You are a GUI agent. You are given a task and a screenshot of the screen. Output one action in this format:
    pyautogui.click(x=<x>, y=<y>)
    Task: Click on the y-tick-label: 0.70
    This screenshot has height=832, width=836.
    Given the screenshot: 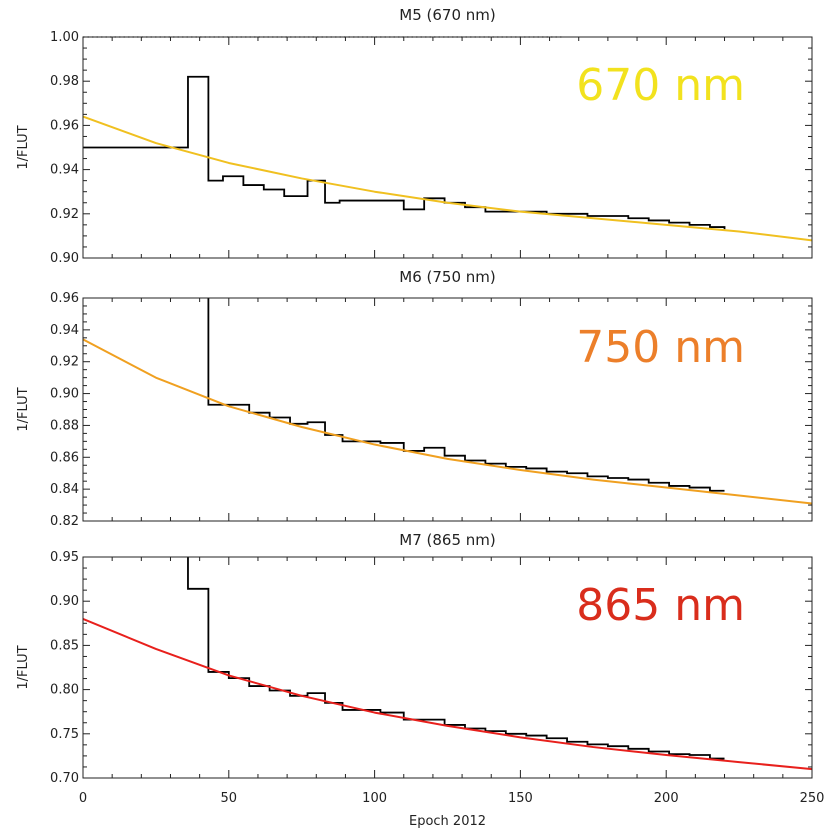 What is the action you would take?
    pyautogui.click(x=64, y=778)
    